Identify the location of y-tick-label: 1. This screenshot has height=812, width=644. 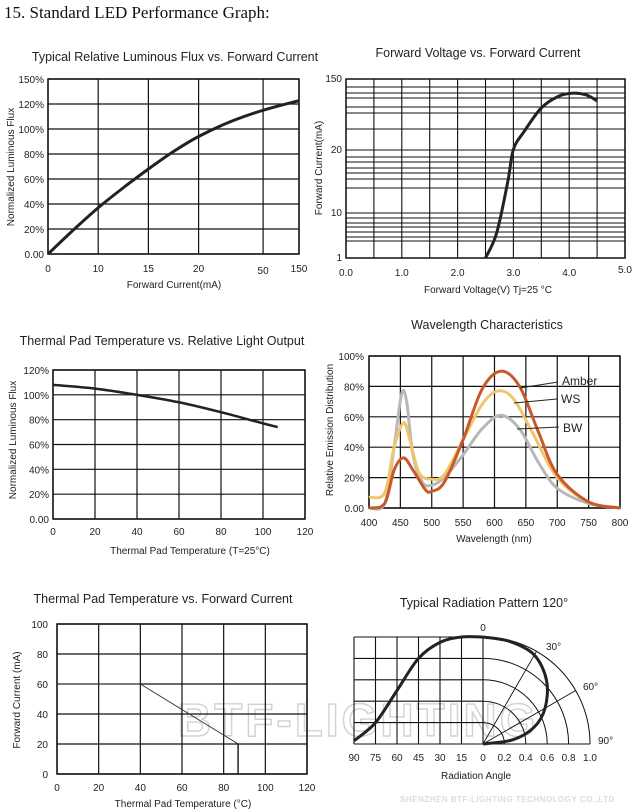
(339, 258).